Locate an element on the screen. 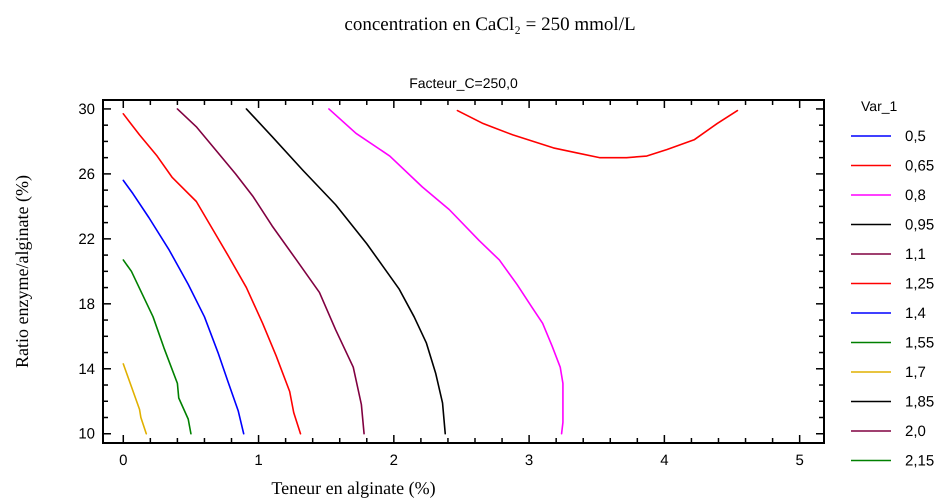 Image resolution: width=949 pixels, height=501 pixels. chart-title: concentration en CaCl₂ = 250 mmol/L is located at coordinates (490, 24).